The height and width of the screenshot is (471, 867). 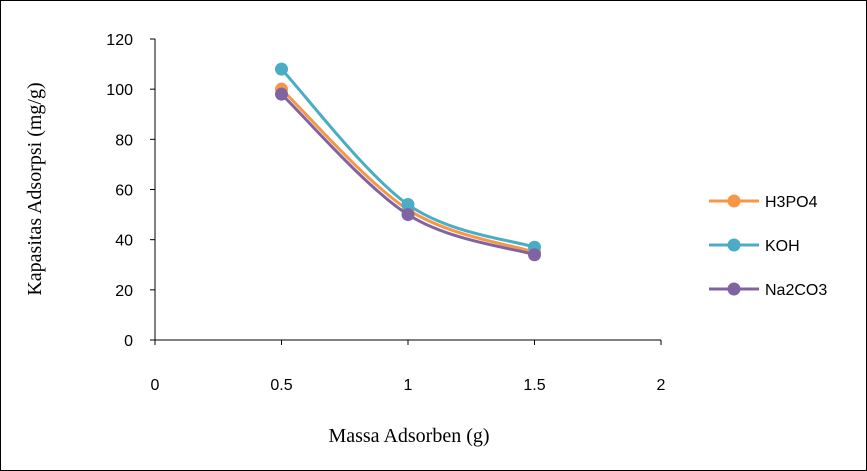 I want to click on x-tick-label: 0.5, so click(x=281, y=385).